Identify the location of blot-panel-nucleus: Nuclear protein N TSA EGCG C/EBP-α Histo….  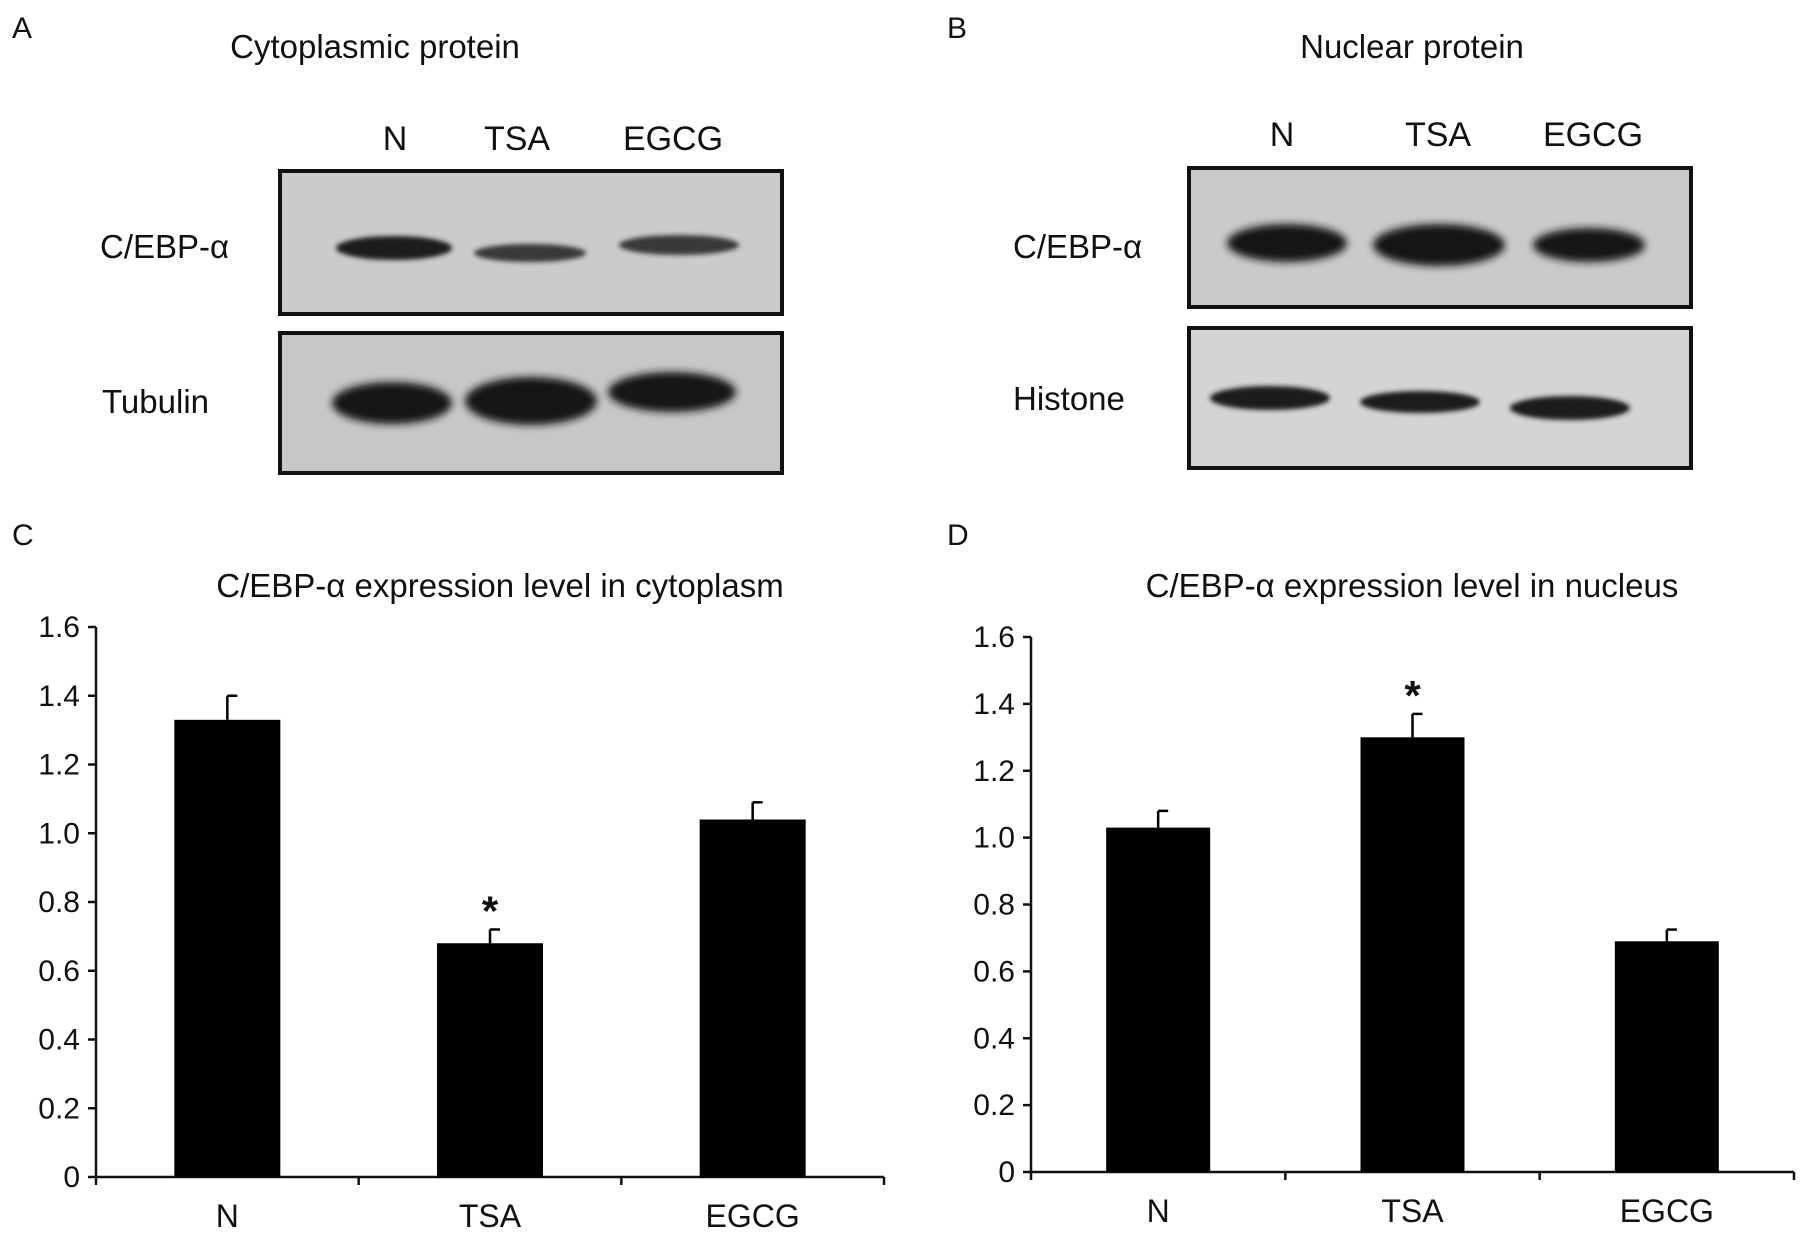
(1353, 249).